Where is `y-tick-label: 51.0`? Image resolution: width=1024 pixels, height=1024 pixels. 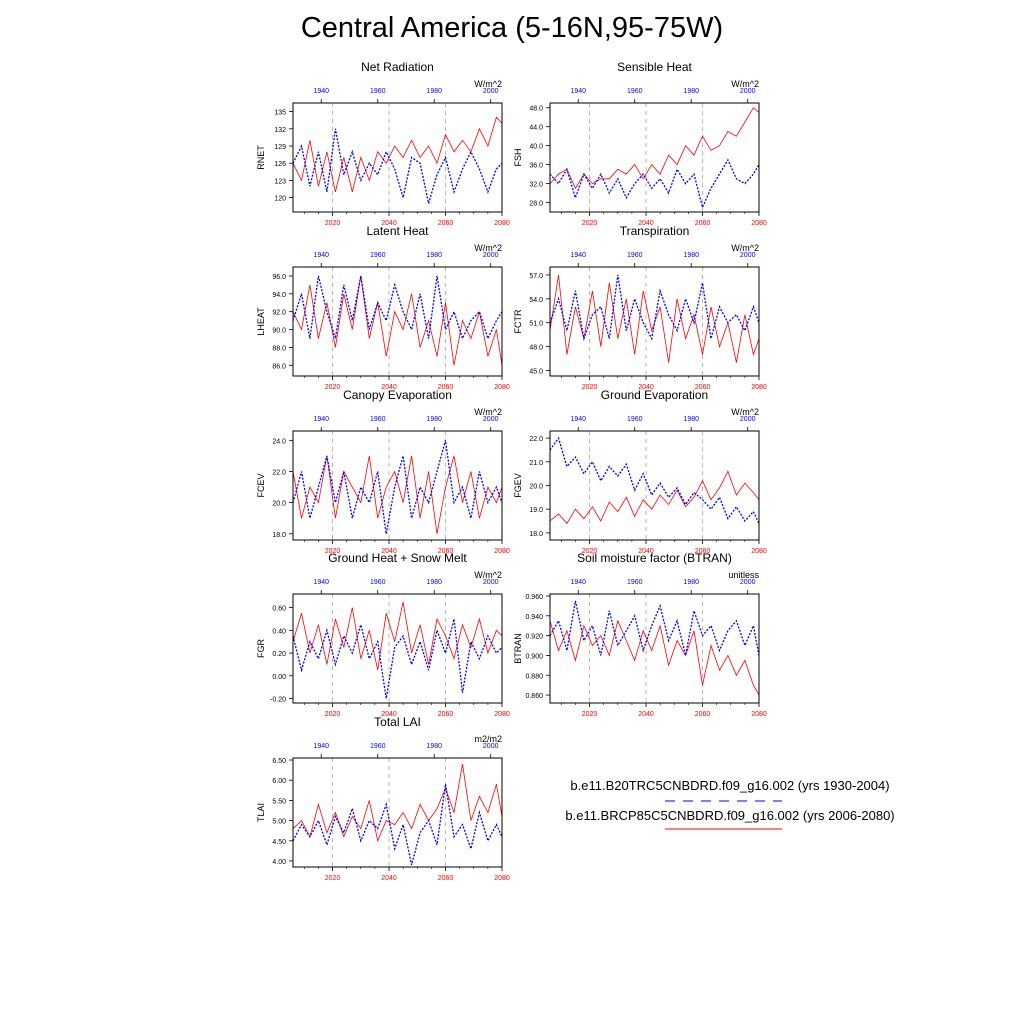
y-tick-label: 51.0 is located at coordinates (536, 324).